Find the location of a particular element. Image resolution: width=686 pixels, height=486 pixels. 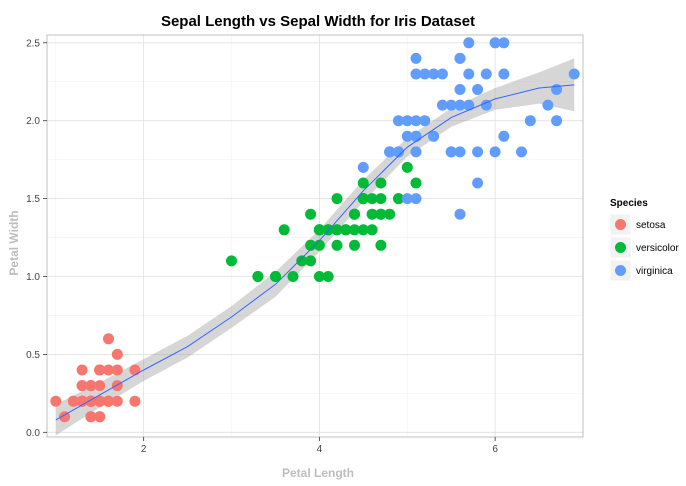

x-tick-label: 4 is located at coordinates (320, 449).